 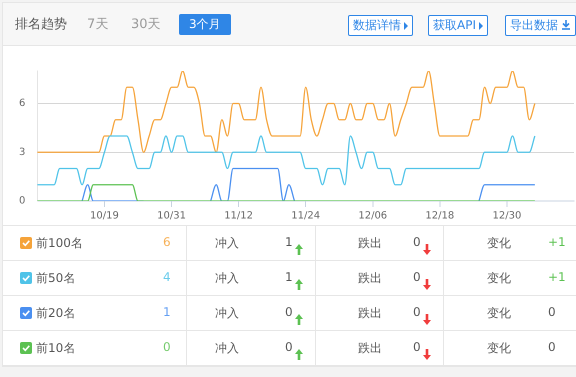 I want to click on y-tick-label: 6, so click(x=22, y=104).